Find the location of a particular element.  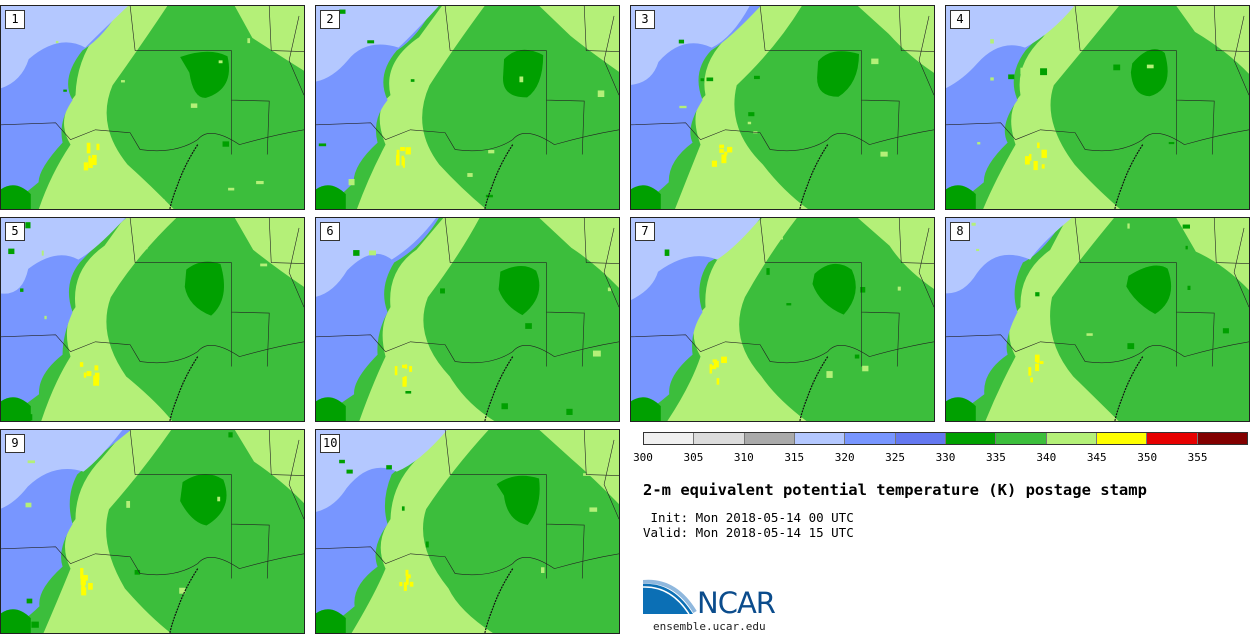

member-number-label: 8 is located at coordinates (960, 231).